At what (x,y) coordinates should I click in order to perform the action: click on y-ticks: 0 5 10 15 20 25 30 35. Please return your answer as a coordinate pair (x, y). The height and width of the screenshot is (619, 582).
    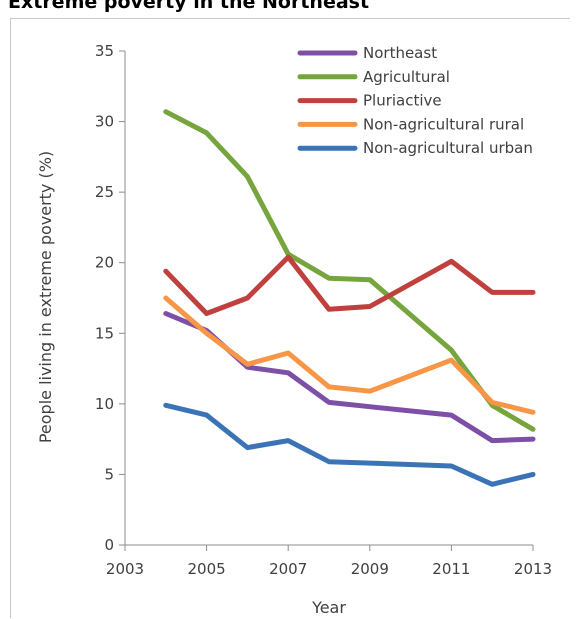
    Looking at the image, I should click on (110, 298).